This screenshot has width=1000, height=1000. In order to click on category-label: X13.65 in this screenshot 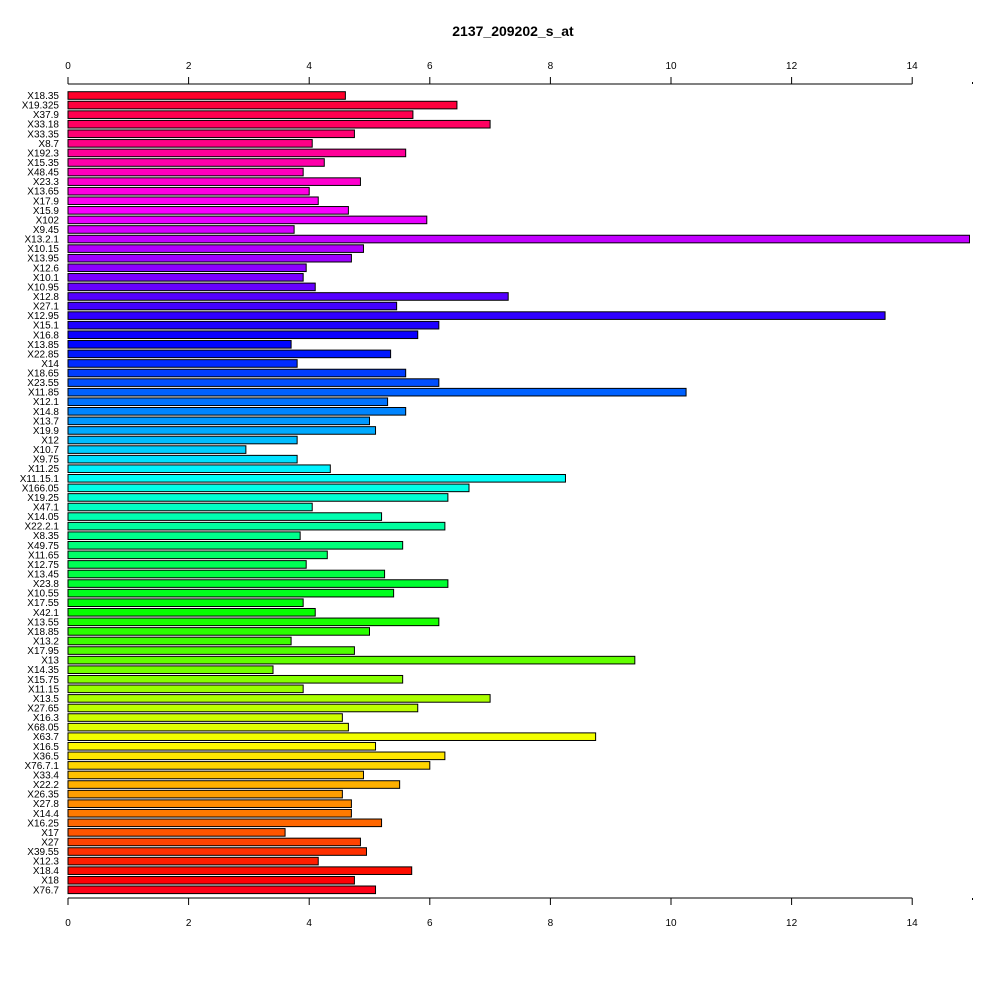, I will do `click(43, 192)`.